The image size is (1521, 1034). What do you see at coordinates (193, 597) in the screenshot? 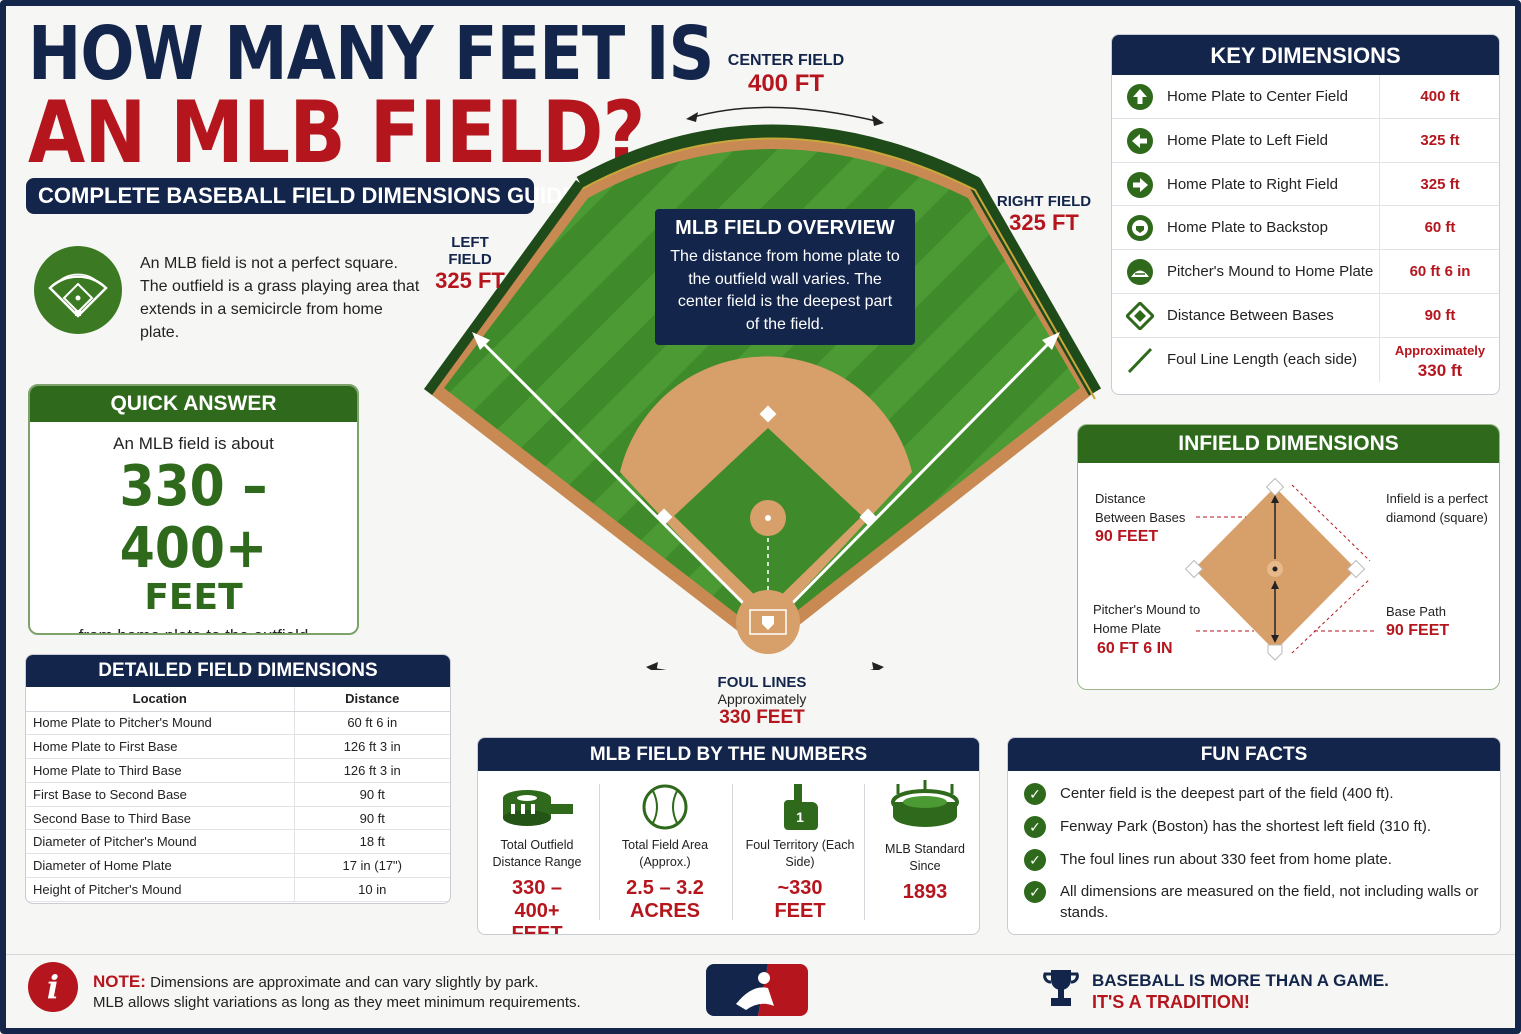
I see `quick-answer-unit: FEET` at bounding box center [193, 597].